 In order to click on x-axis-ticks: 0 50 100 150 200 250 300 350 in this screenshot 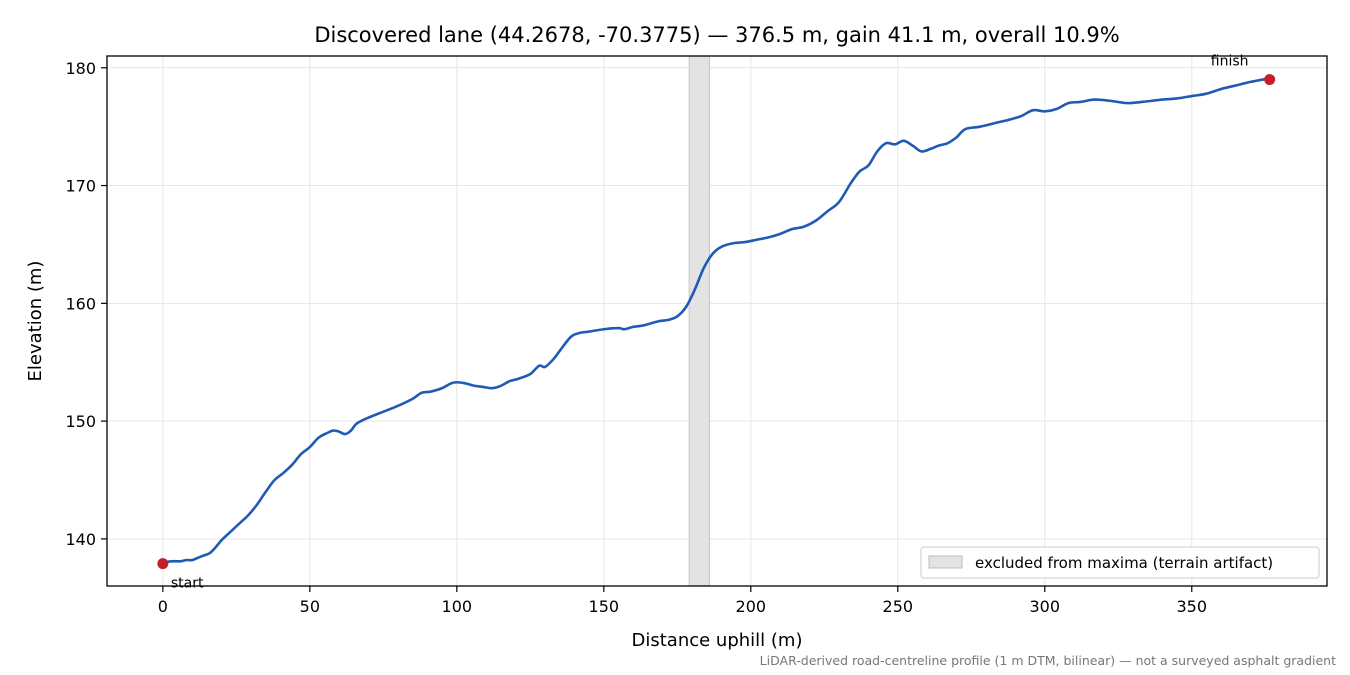, I will do `click(682, 601)`.